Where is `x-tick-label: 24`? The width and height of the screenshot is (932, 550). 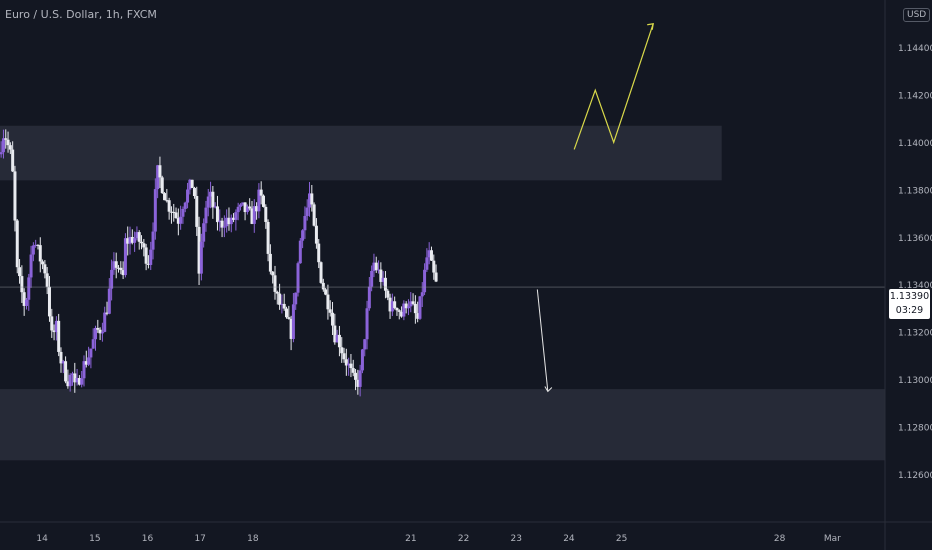
x-tick-label: 24 is located at coordinates (569, 539).